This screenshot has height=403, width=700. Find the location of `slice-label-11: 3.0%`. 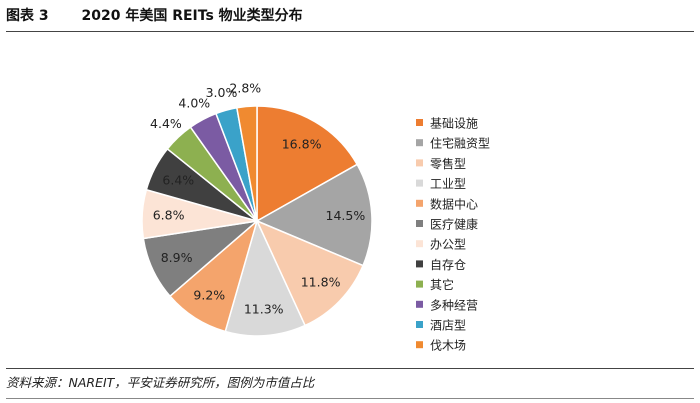

slice-label-11: 3.0% is located at coordinates (222, 92).